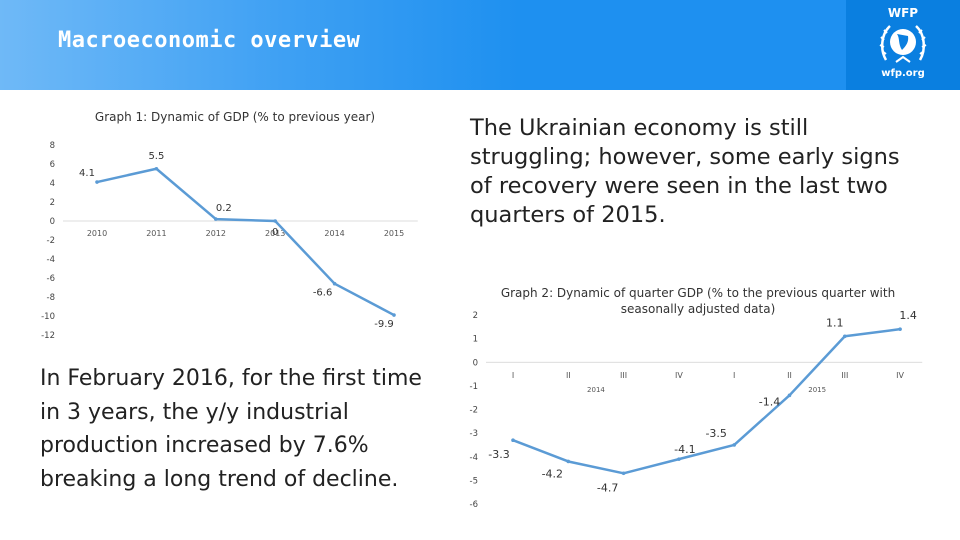 The image size is (960, 540). What do you see at coordinates (323, 293) in the screenshot?
I see `data-label: -6.6` at bounding box center [323, 293].